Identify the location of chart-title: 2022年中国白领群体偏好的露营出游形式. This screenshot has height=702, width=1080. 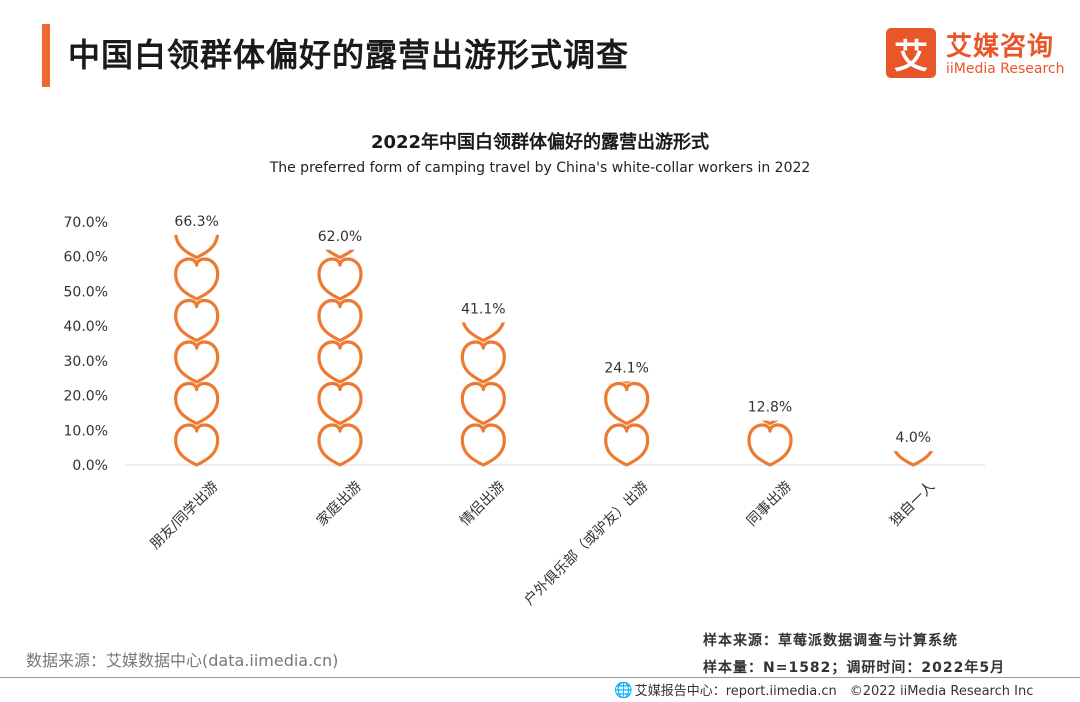
(540, 142).